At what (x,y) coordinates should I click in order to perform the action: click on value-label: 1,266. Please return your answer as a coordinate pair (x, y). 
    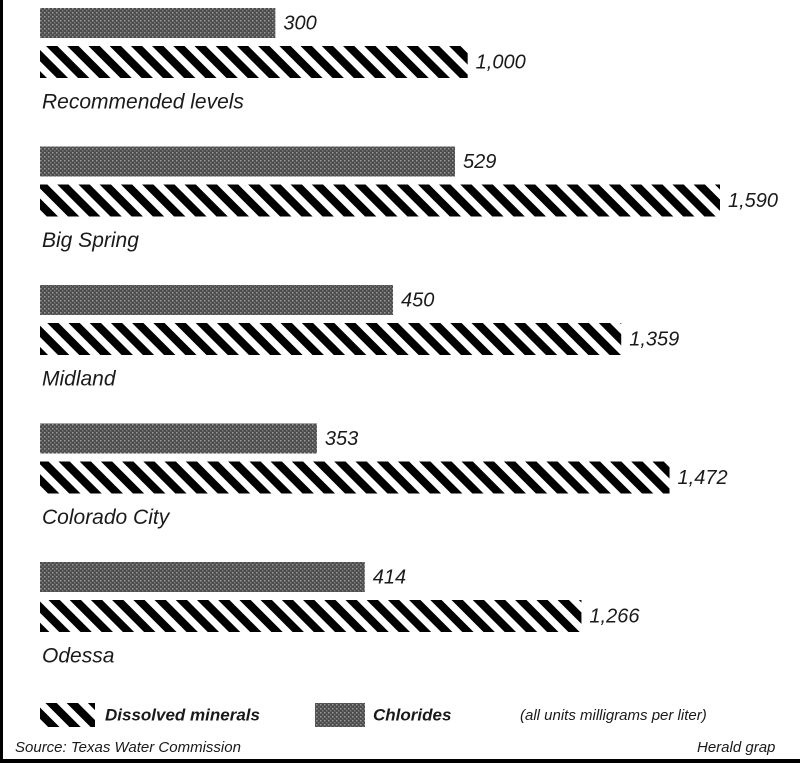
    Looking at the image, I should click on (614, 616).